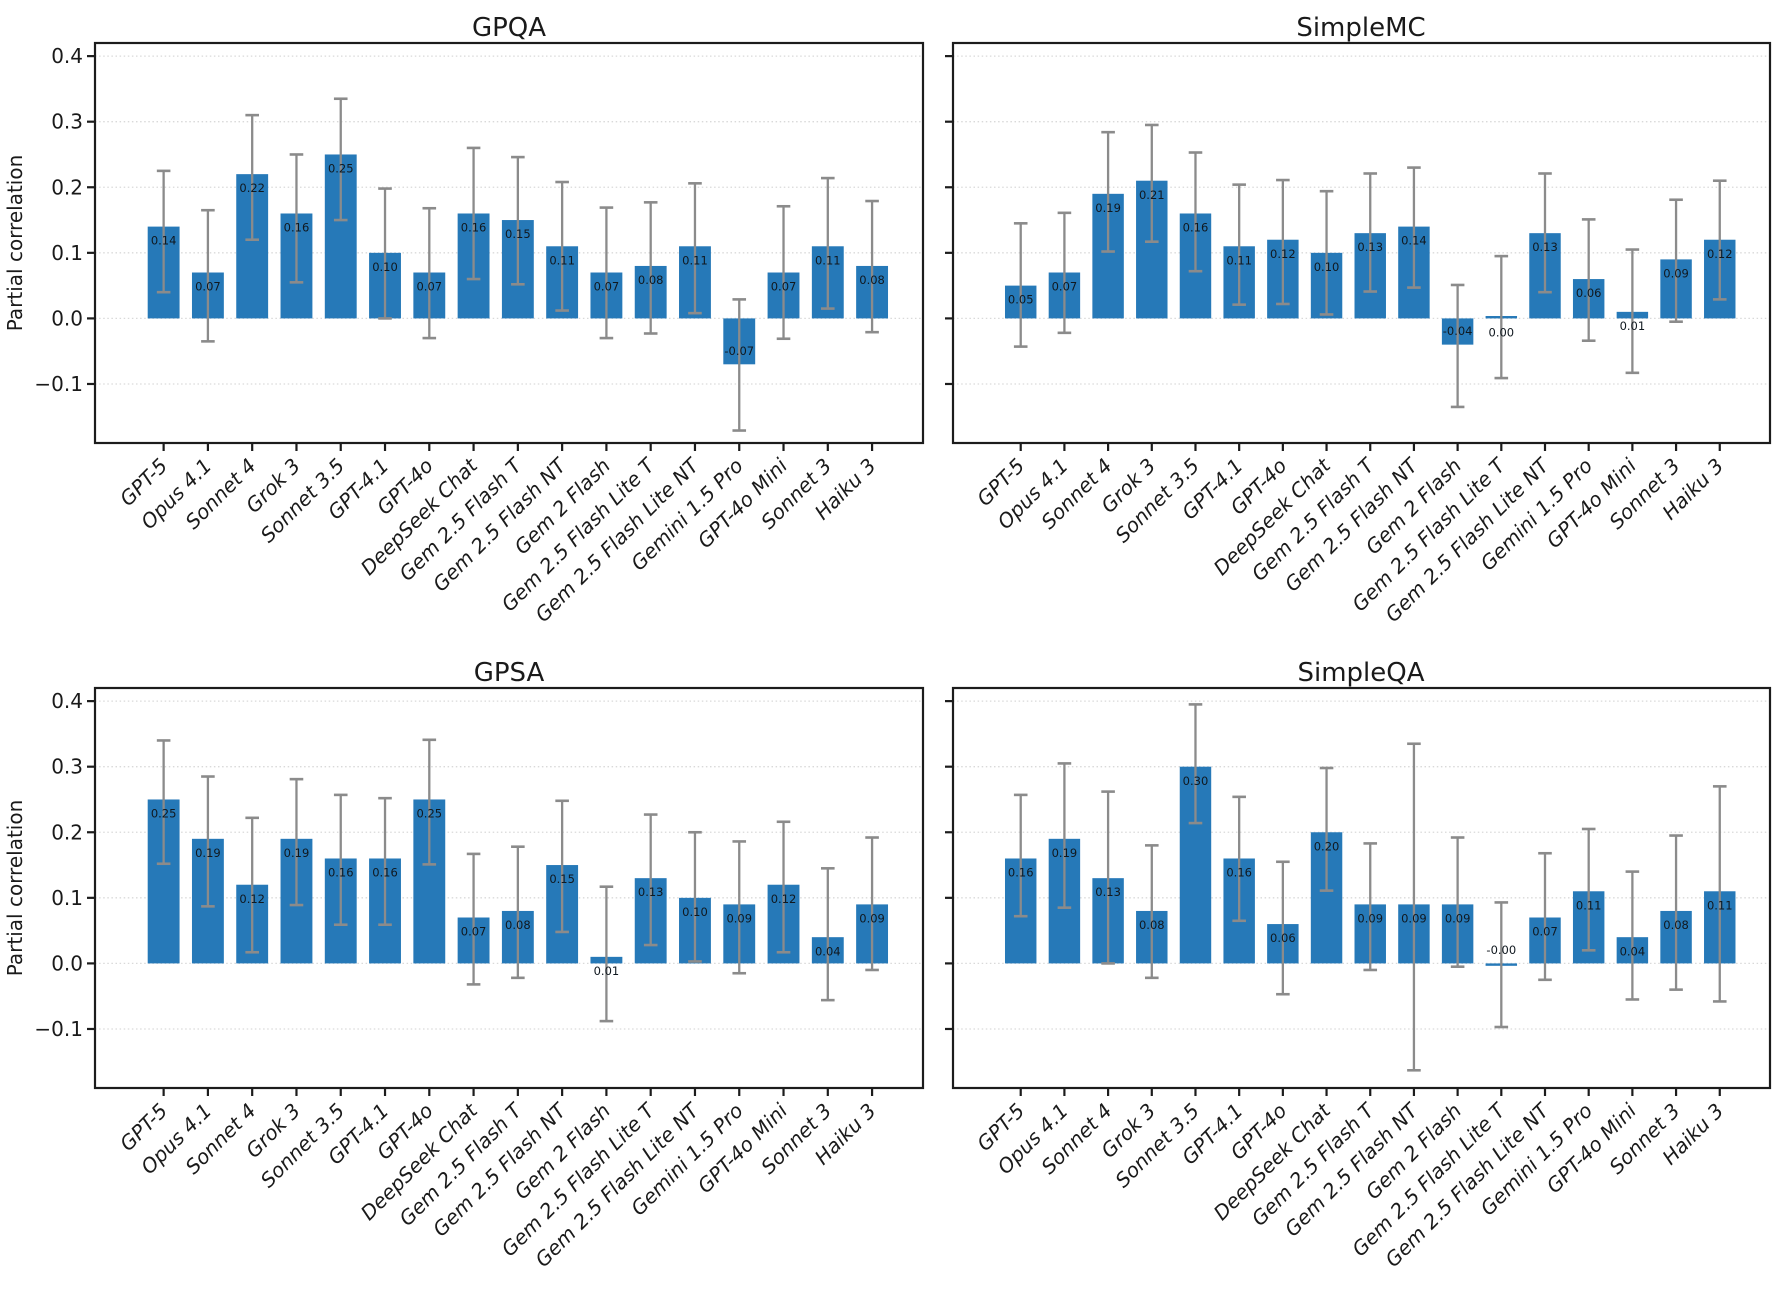  Describe the element at coordinates (739, 351) in the screenshot. I see `bar-value-label: -0.07` at that location.